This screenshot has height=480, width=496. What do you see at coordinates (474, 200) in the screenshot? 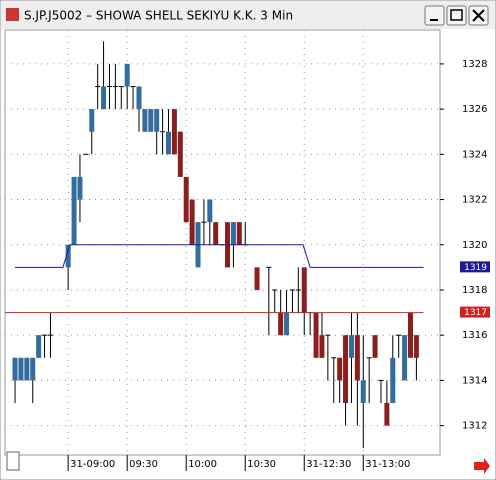
I see `y-tick-label: 1322` at bounding box center [474, 200].